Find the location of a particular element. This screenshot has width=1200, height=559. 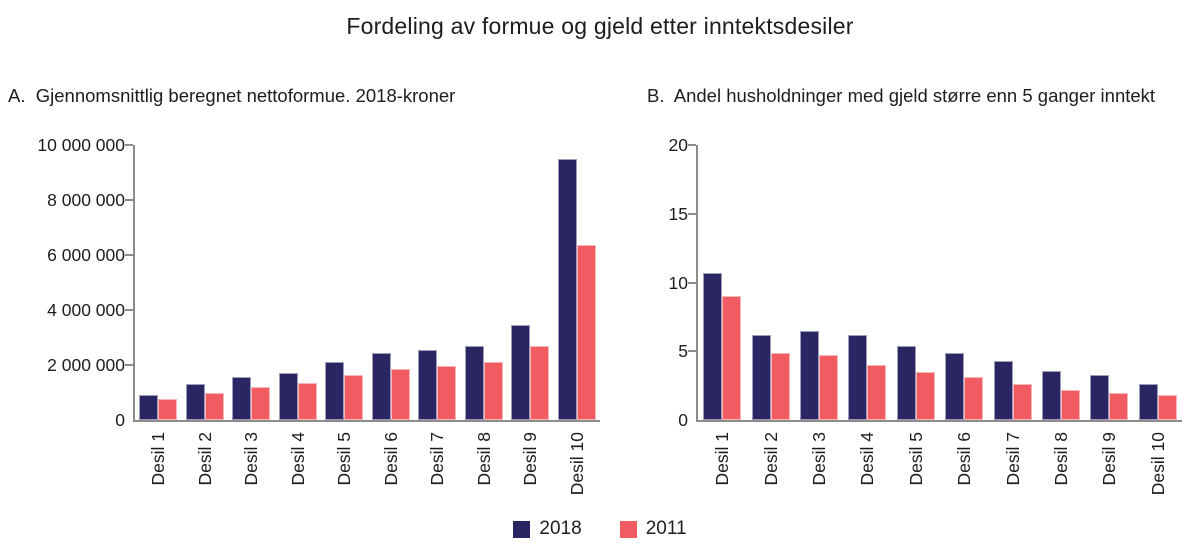

y-tick-label: 2 000 000 is located at coordinates (86, 365).